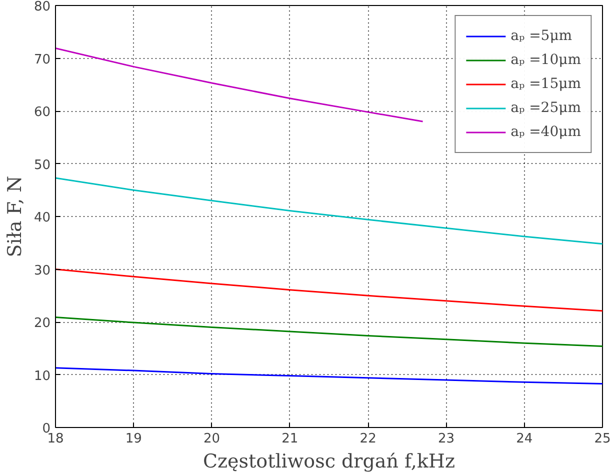  Describe the element at coordinates (602, 439) in the screenshot. I see `x-tick-label: 25` at that location.